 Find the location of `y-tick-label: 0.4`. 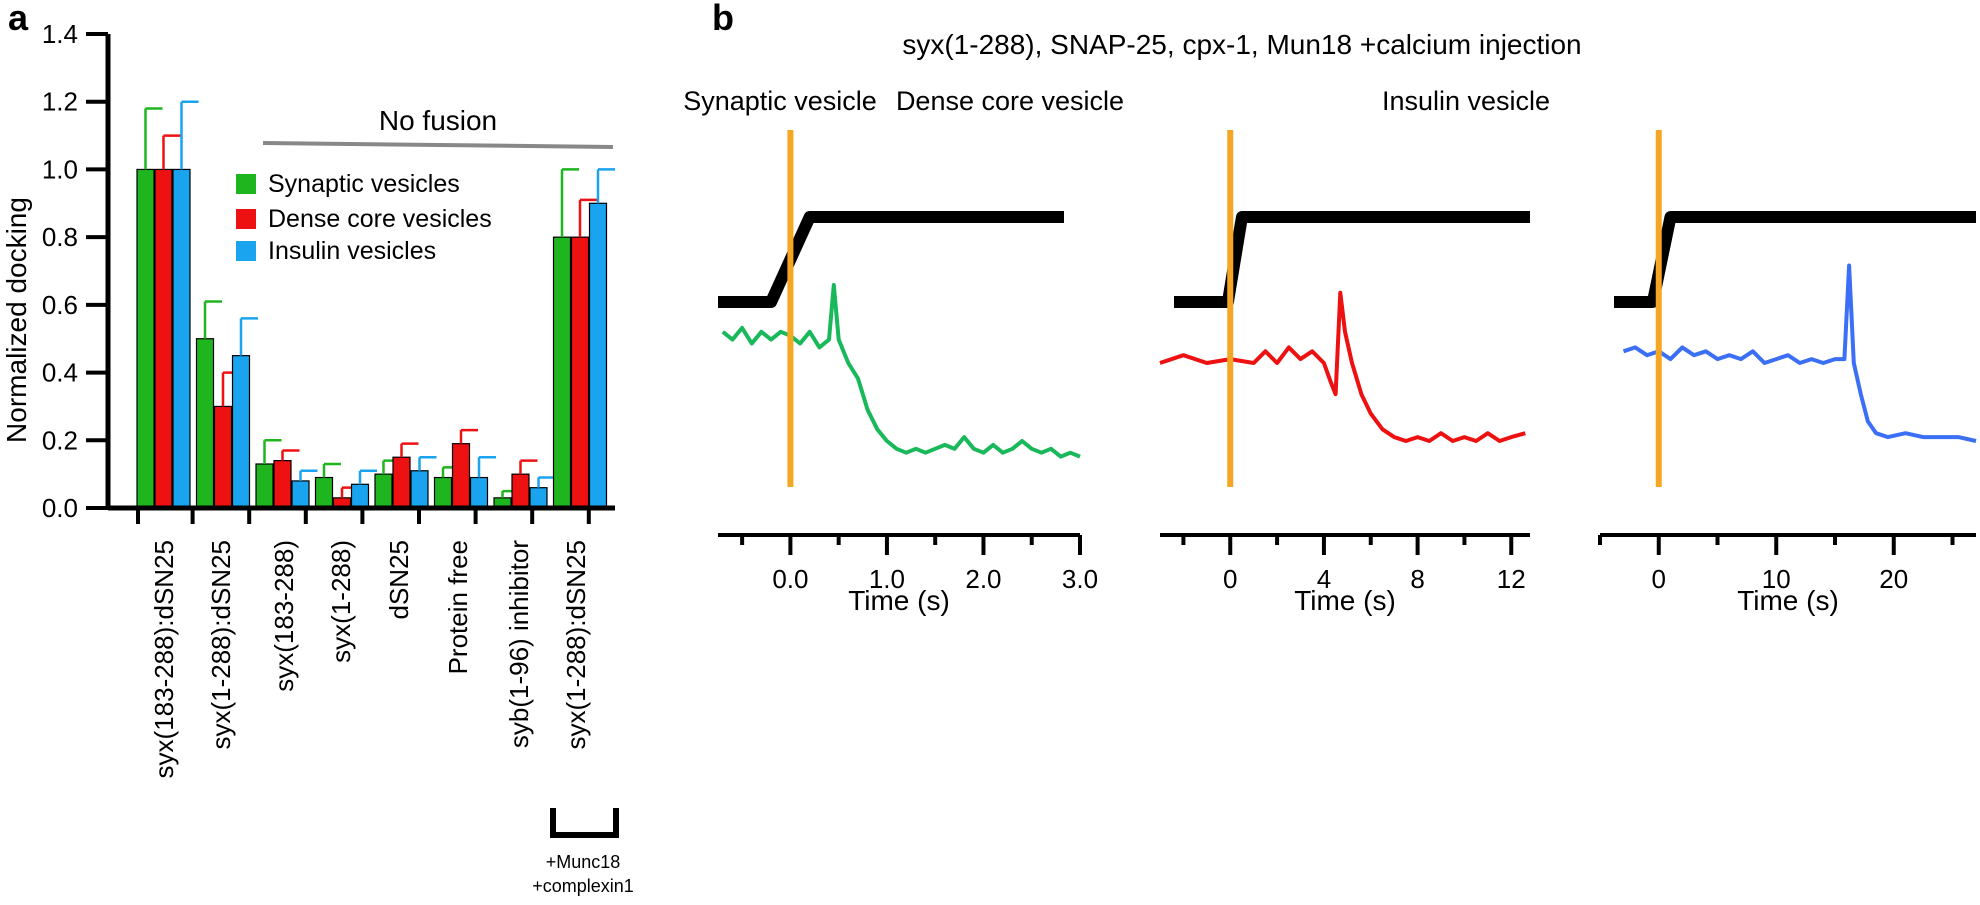

y-tick-label: 0.4 is located at coordinates (60, 373).